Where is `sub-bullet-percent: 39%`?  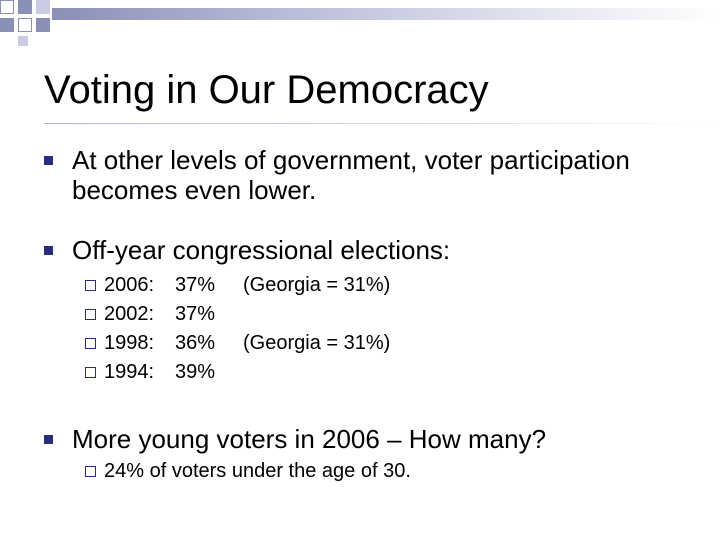
sub-bullet-percent: 39% is located at coordinates (195, 372).